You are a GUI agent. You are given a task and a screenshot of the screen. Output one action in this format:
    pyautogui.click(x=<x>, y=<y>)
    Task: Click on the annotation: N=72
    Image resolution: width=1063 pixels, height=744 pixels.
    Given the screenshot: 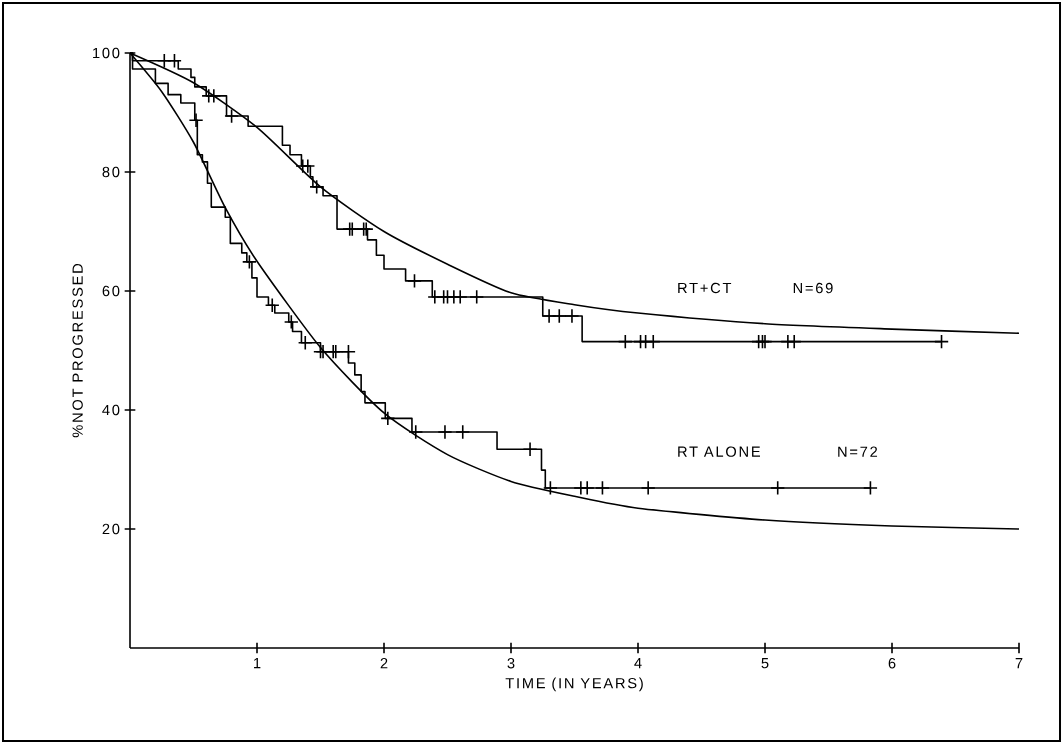 What is the action you would take?
    pyautogui.click(x=858, y=451)
    